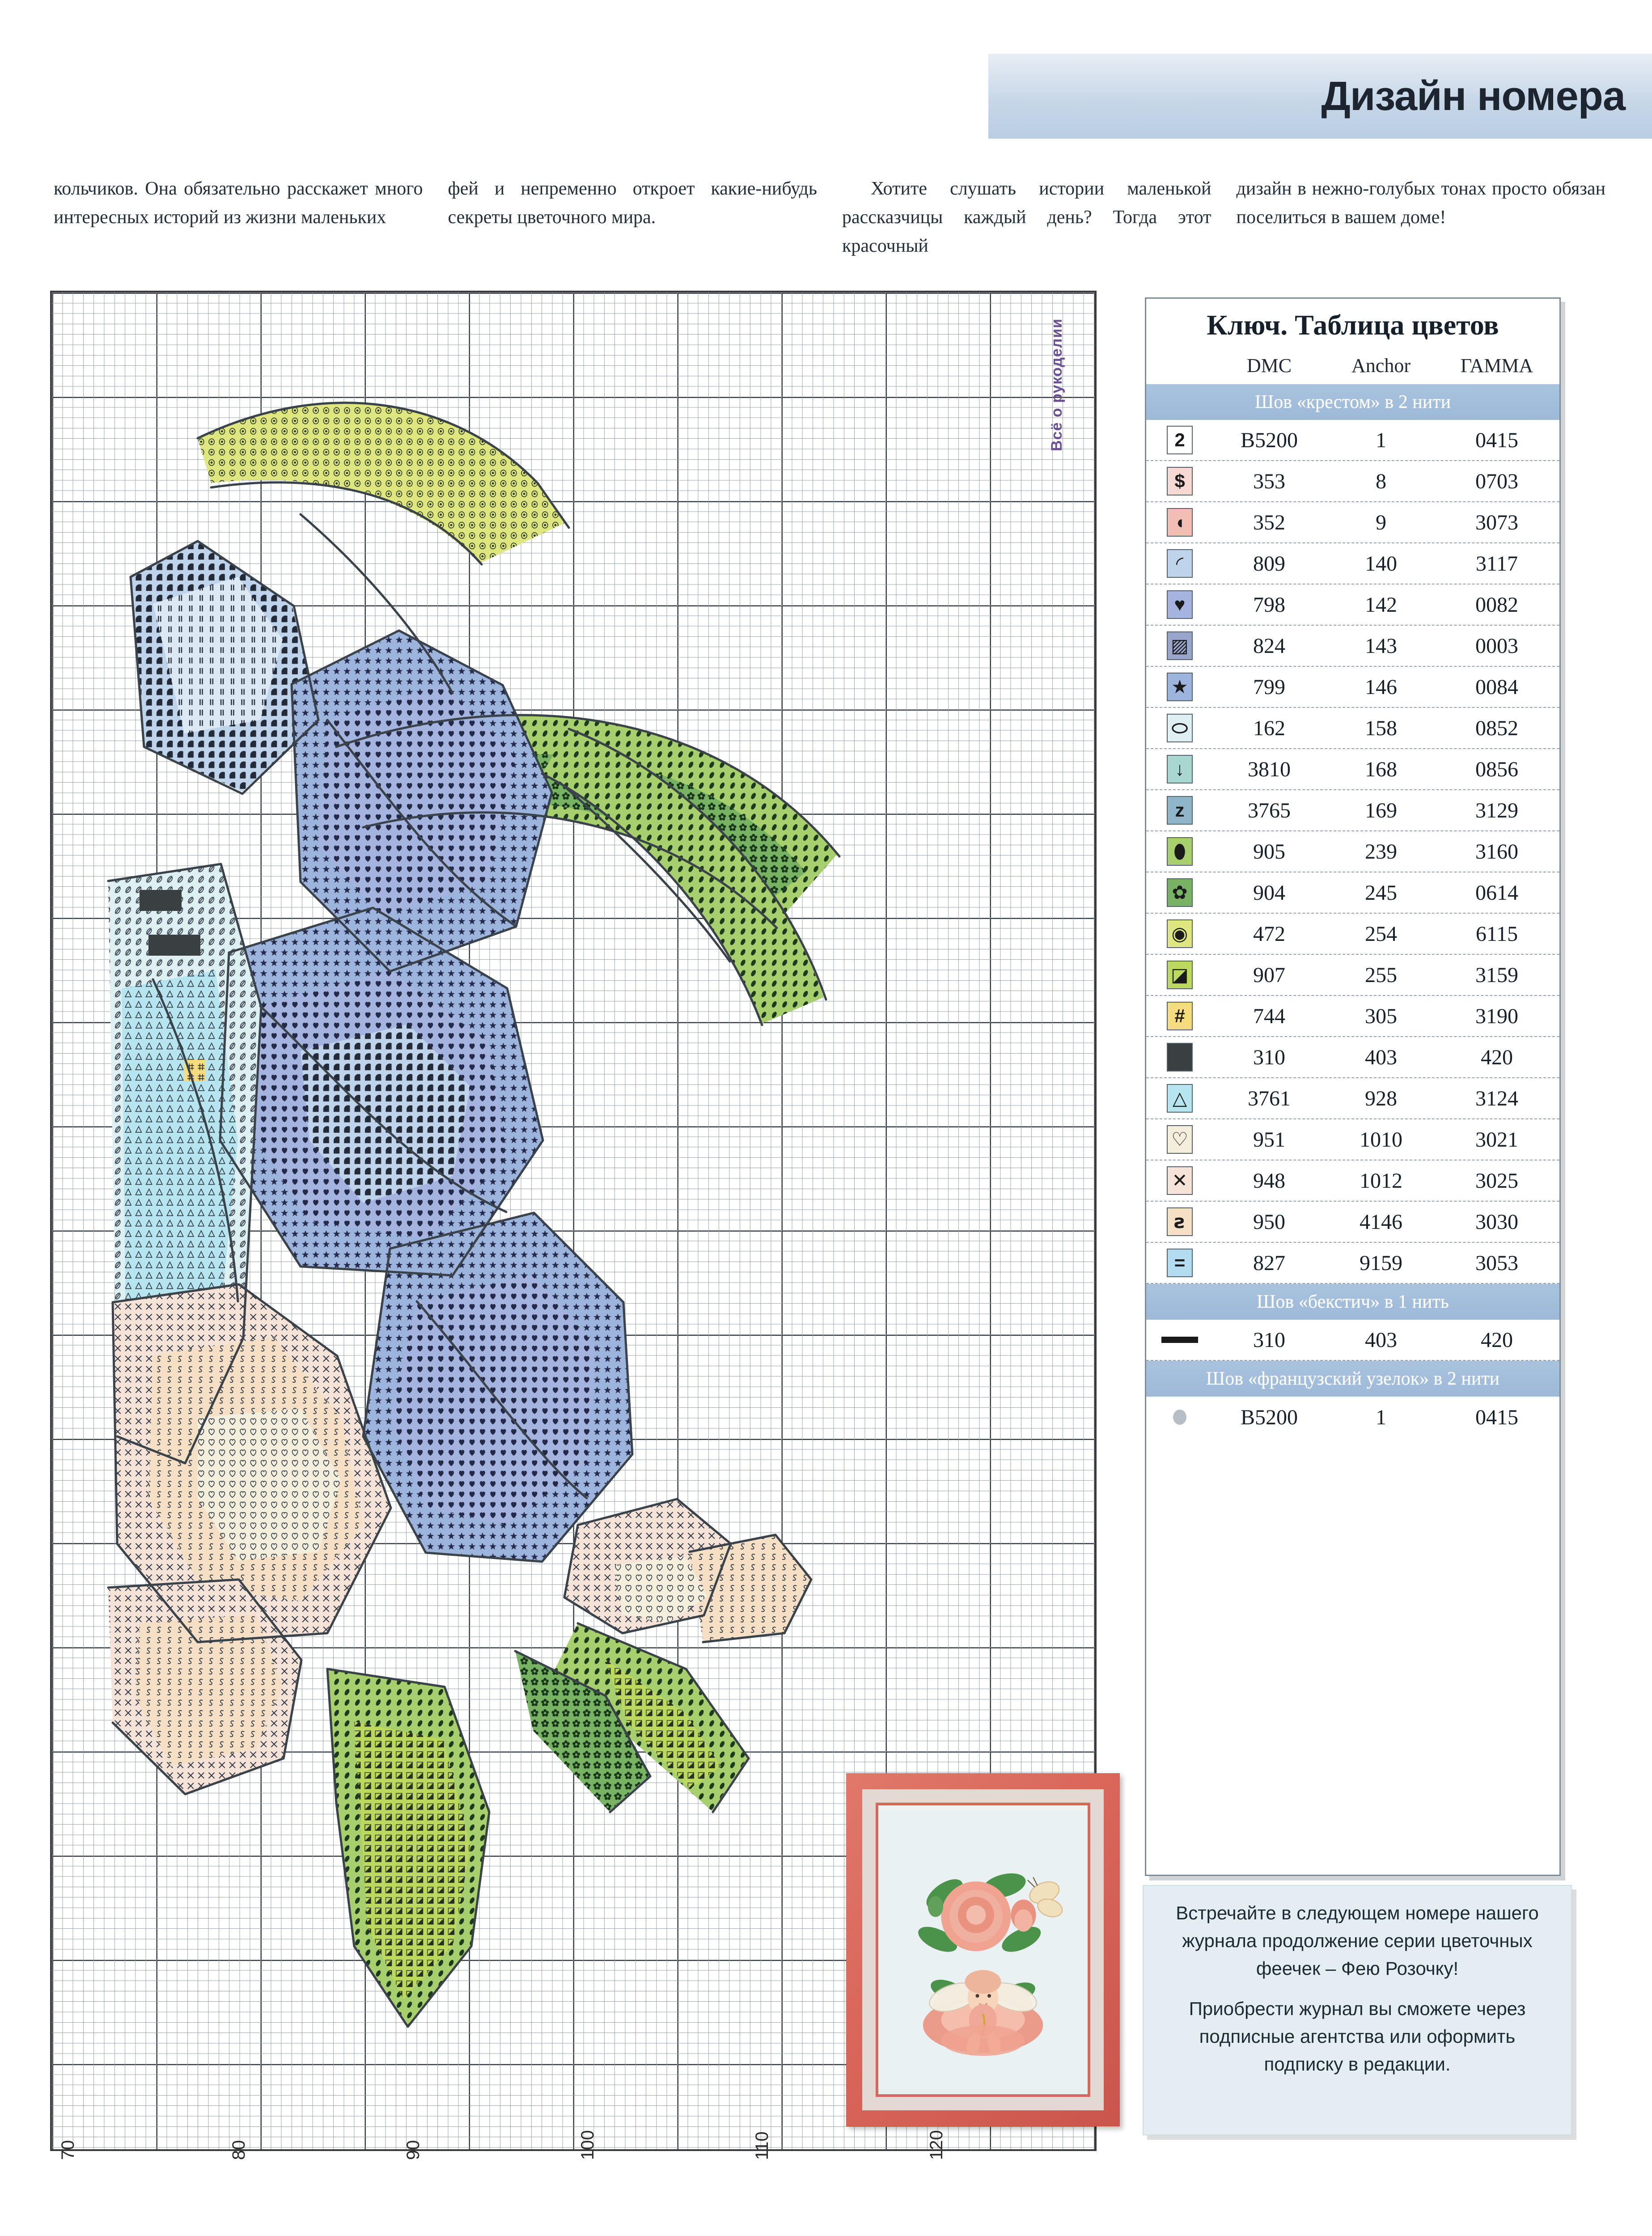 Image resolution: width=1652 pixels, height=2236 pixels. Describe the element at coordinates (1269, 605) in the screenshot. I see `key-dmc-value: 798` at that location.